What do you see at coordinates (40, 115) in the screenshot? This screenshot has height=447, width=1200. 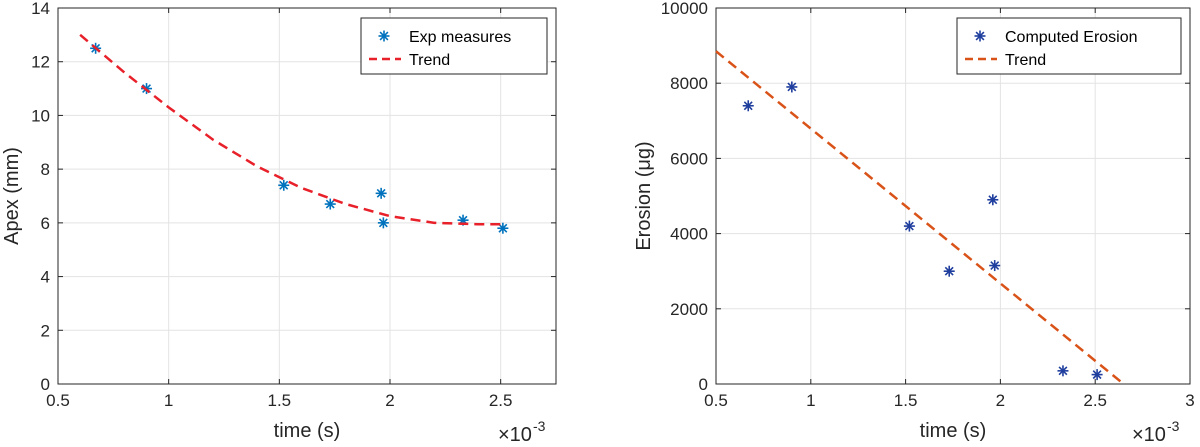 I see `y-tick-label: 10` at bounding box center [40, 115].